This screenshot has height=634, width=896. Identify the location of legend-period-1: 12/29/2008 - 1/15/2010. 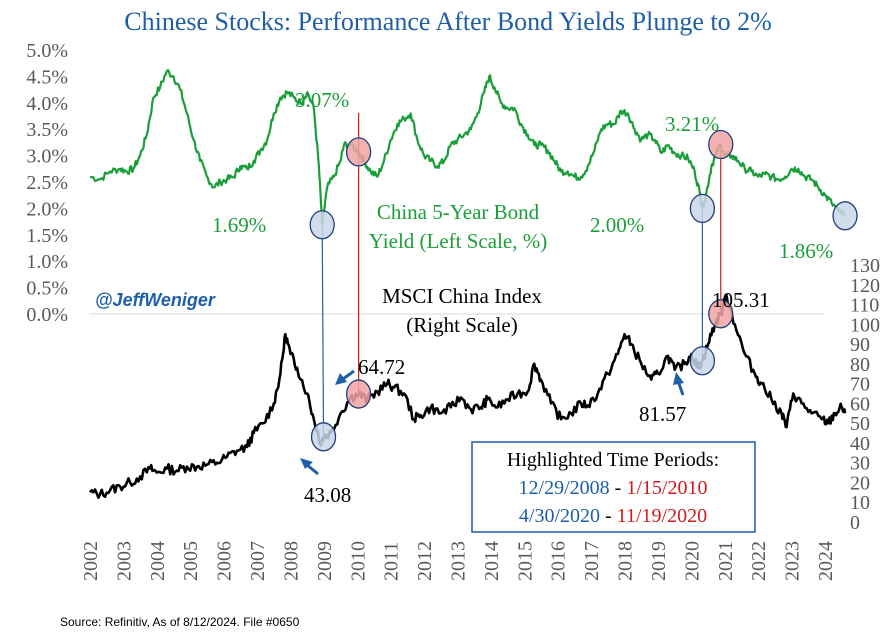
(613, 488).